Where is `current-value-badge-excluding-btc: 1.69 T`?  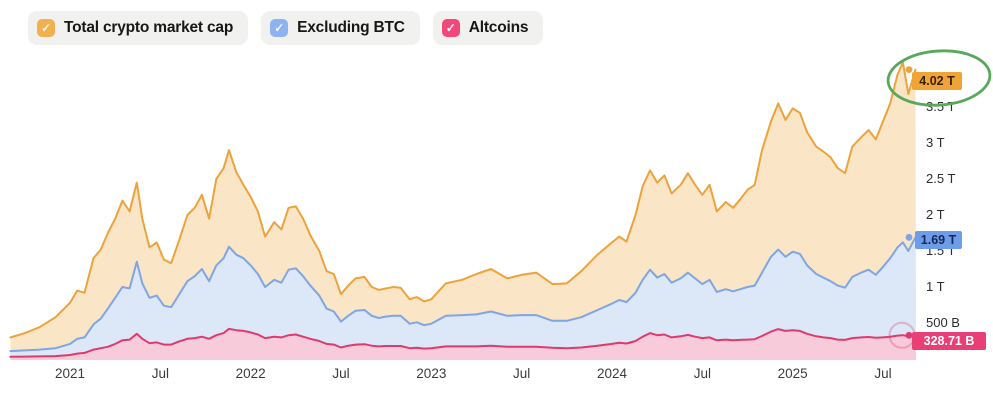
current-value-badge-excluding-btc: 1.69 T is located at coordinates (938, 240).